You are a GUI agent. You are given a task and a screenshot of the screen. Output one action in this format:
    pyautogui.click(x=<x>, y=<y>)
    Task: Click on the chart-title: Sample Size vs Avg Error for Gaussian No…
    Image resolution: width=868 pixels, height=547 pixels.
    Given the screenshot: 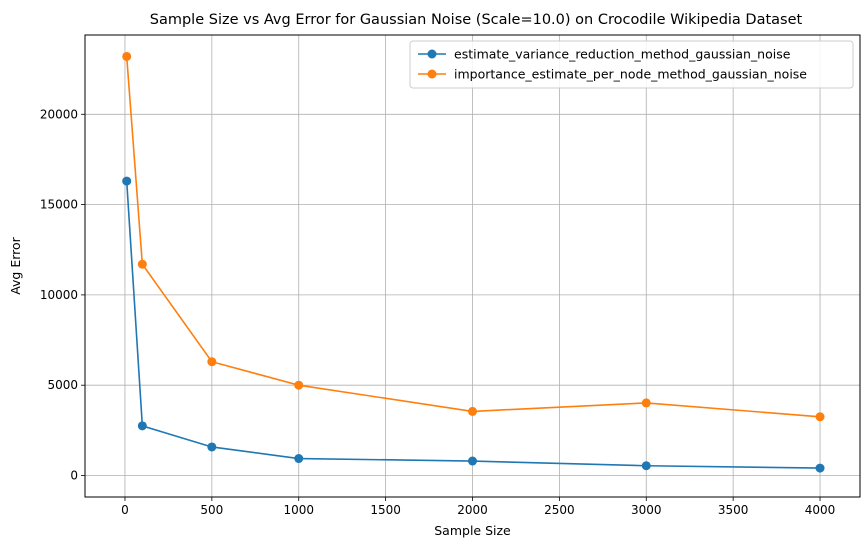 What is the action you would take?
    pyautogui.click(x=476, y=20)
    